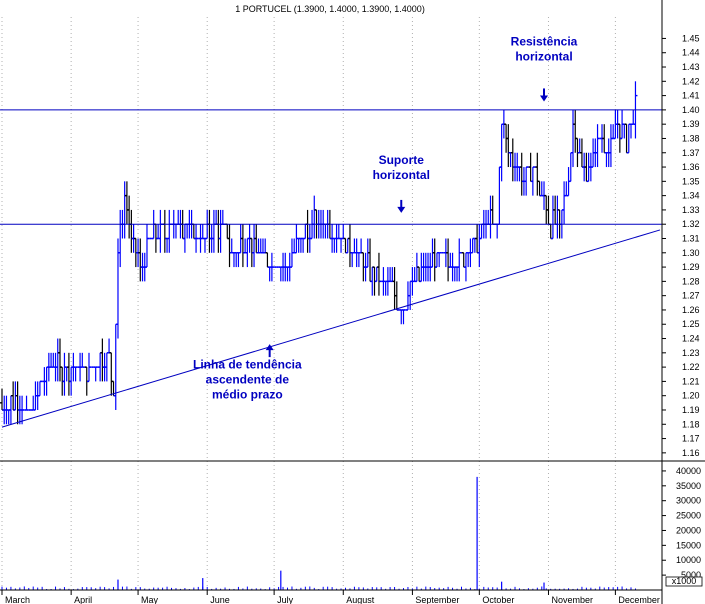  Describe the element at coordinates (544, 42) in the screenshot. I see `annotation-text-line: Resistência` at that location.